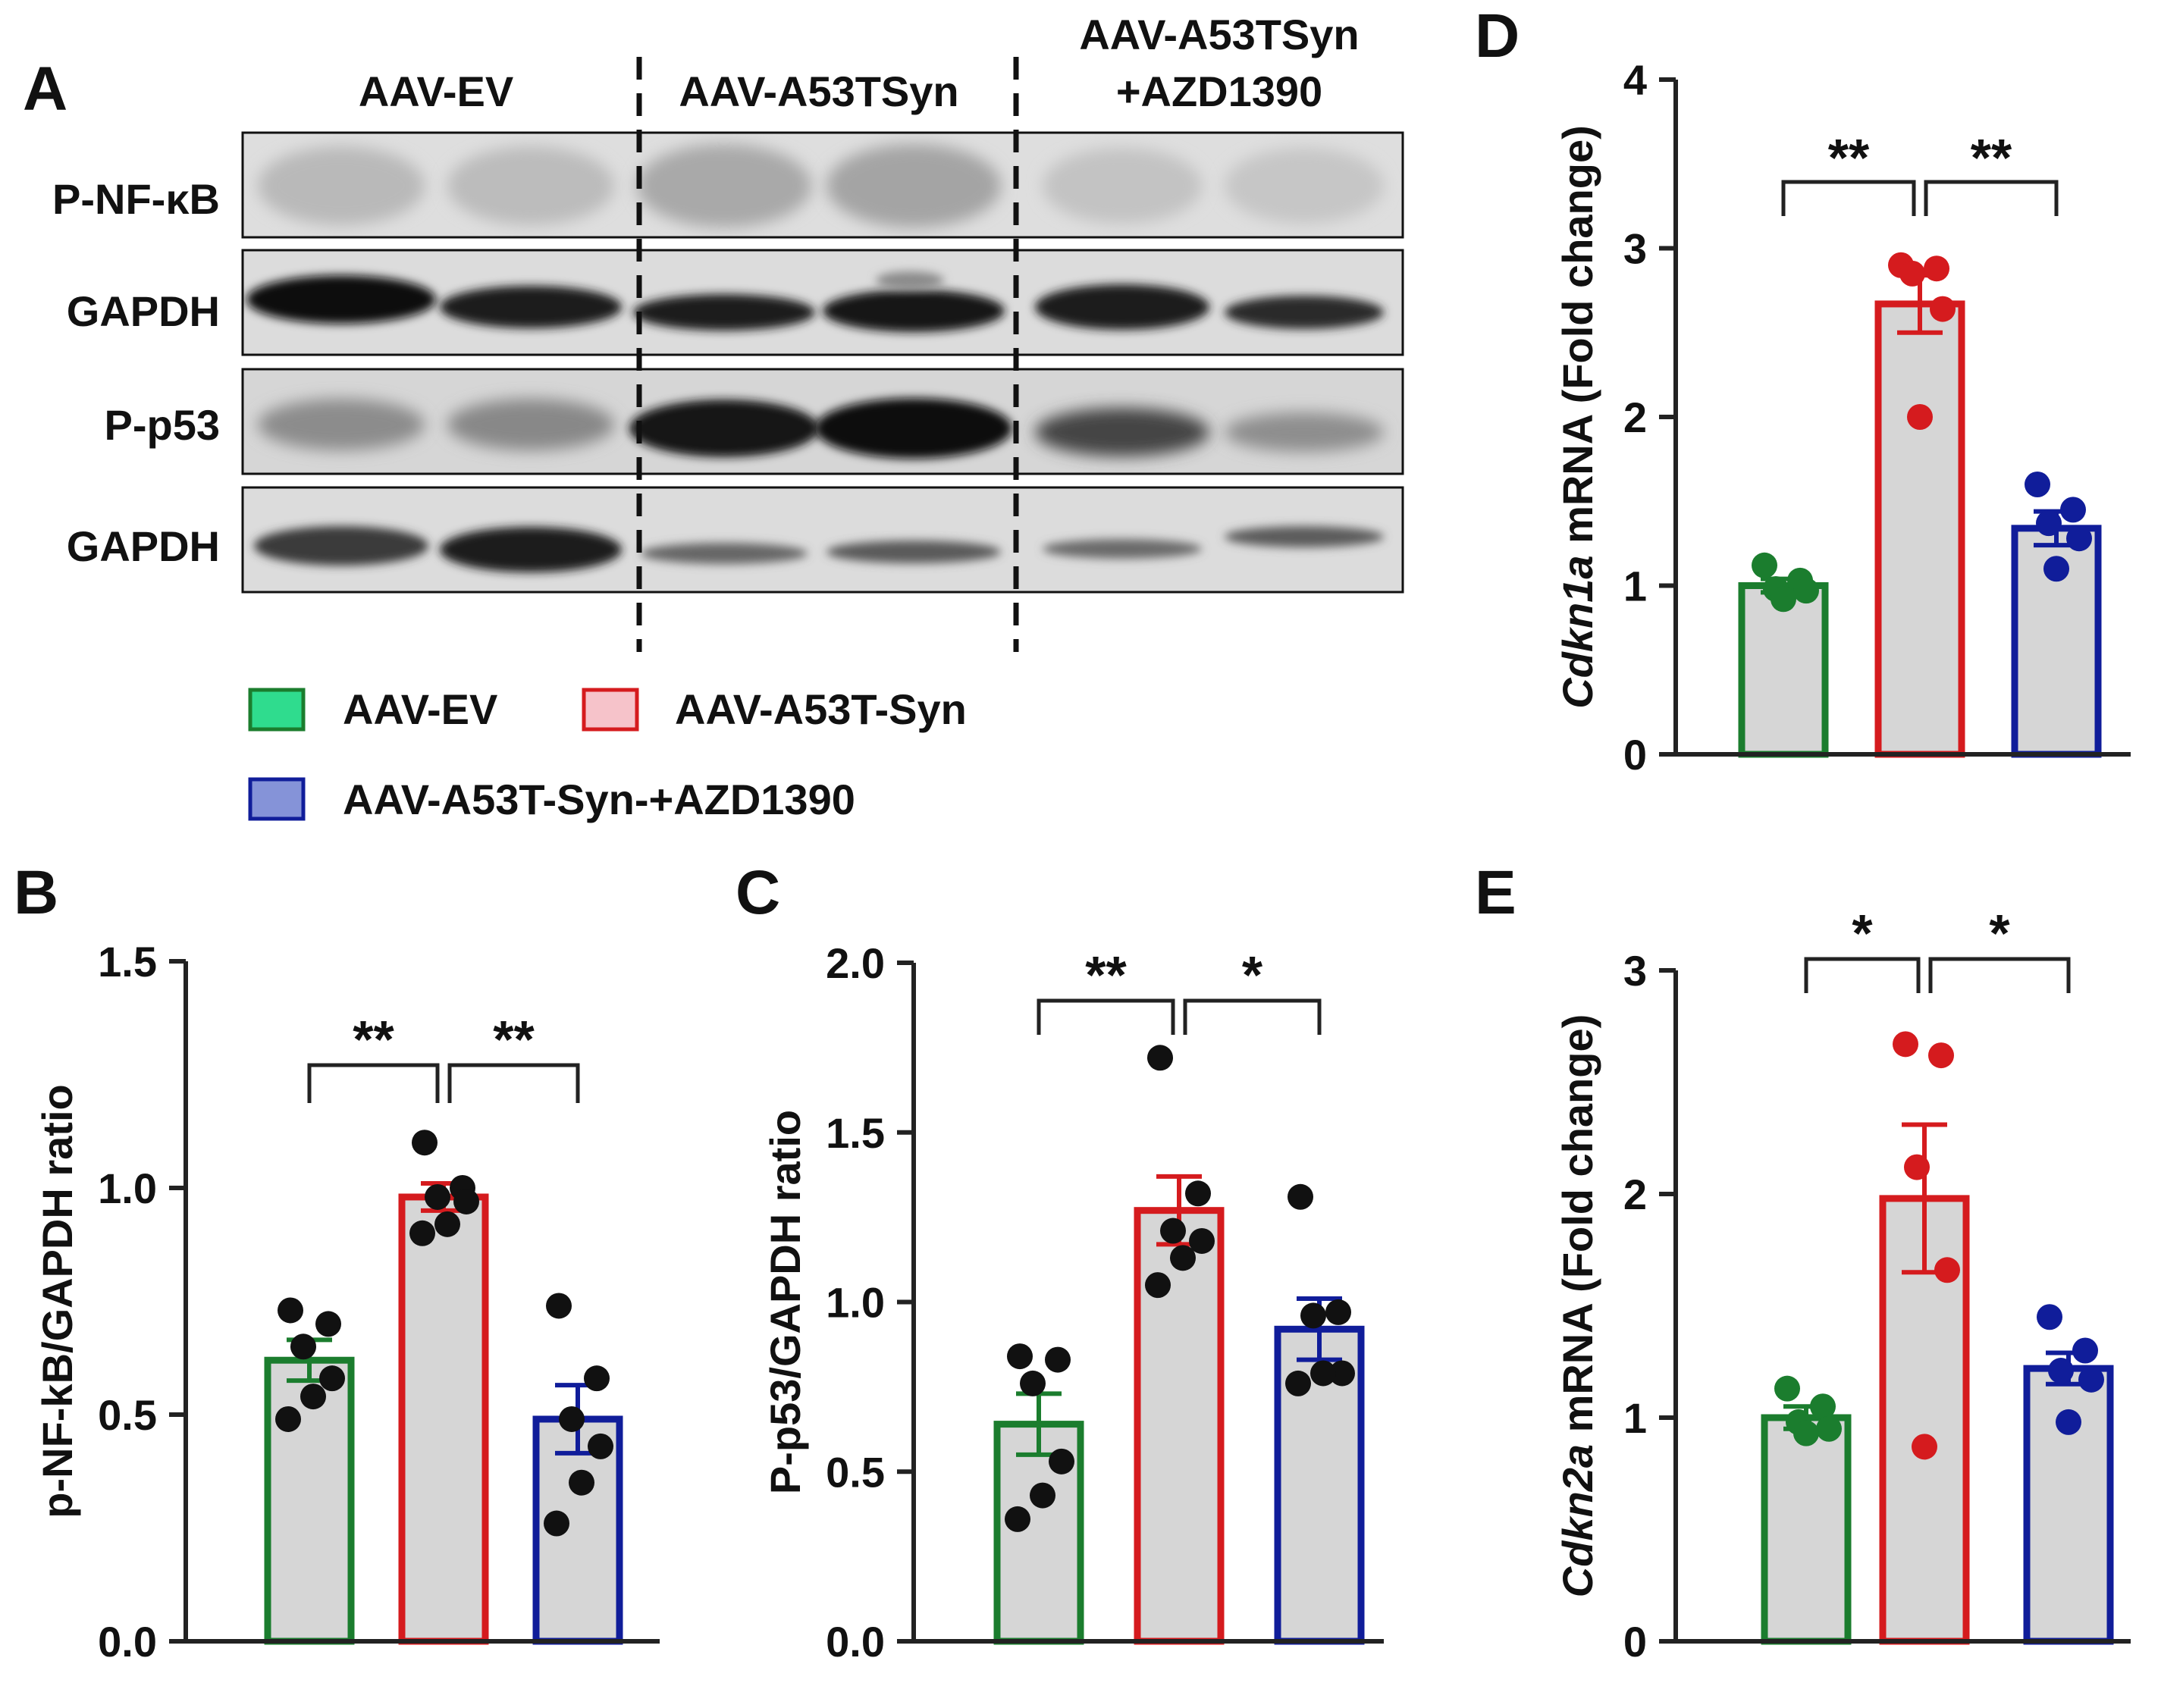 This screenshot has width=2183, height=1708. I want to click on chart-c-sig-bracket, so click(1252, 1016).